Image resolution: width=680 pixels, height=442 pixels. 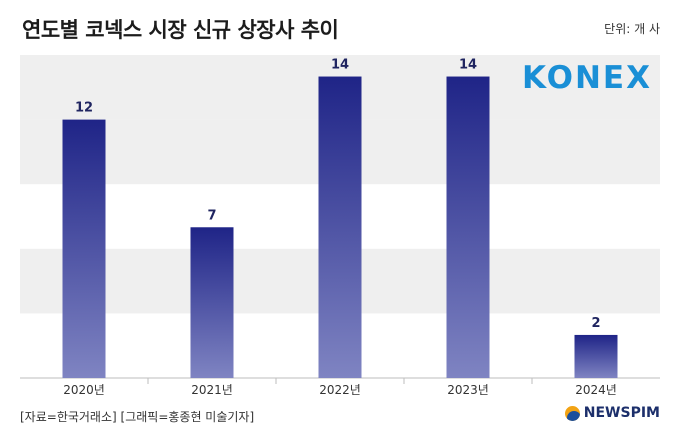 What do you see at coordinates (621, 413) in the screenshot?
I see `brand-name: NEWSPIM` at bounding box center [621, 413].